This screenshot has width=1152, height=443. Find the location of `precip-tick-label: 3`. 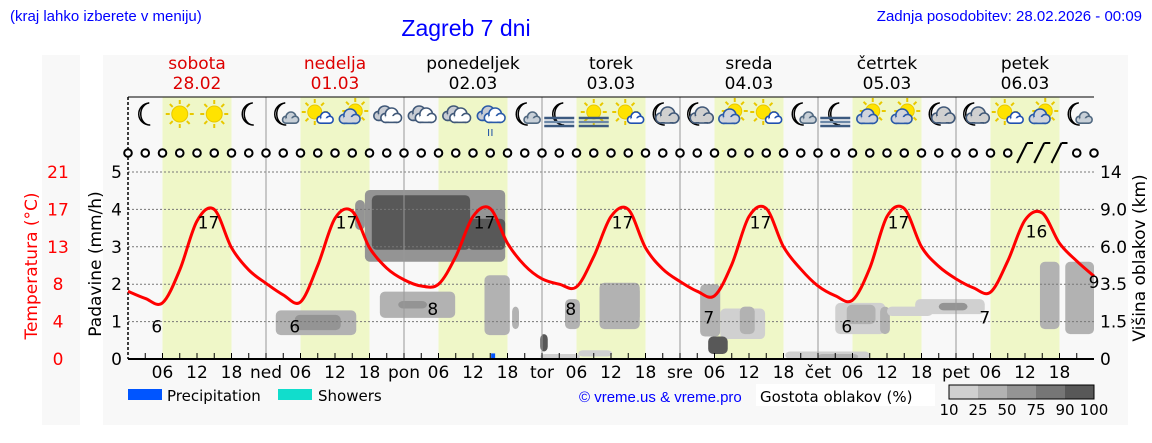

precip-tick-label: 3 is located at coordinates (116, 248).